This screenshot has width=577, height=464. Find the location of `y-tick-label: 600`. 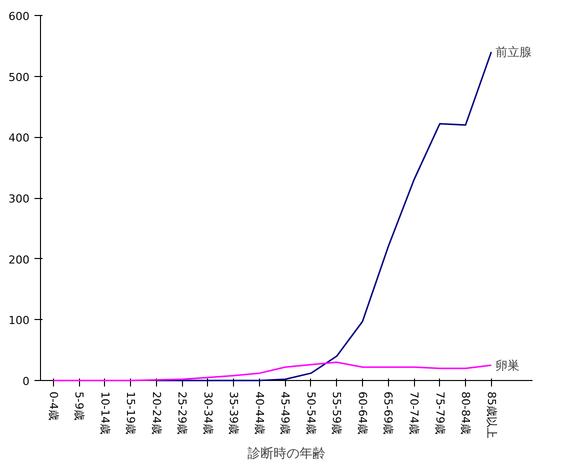

y-tick-label: 600 is located at coordinates (19, 16).